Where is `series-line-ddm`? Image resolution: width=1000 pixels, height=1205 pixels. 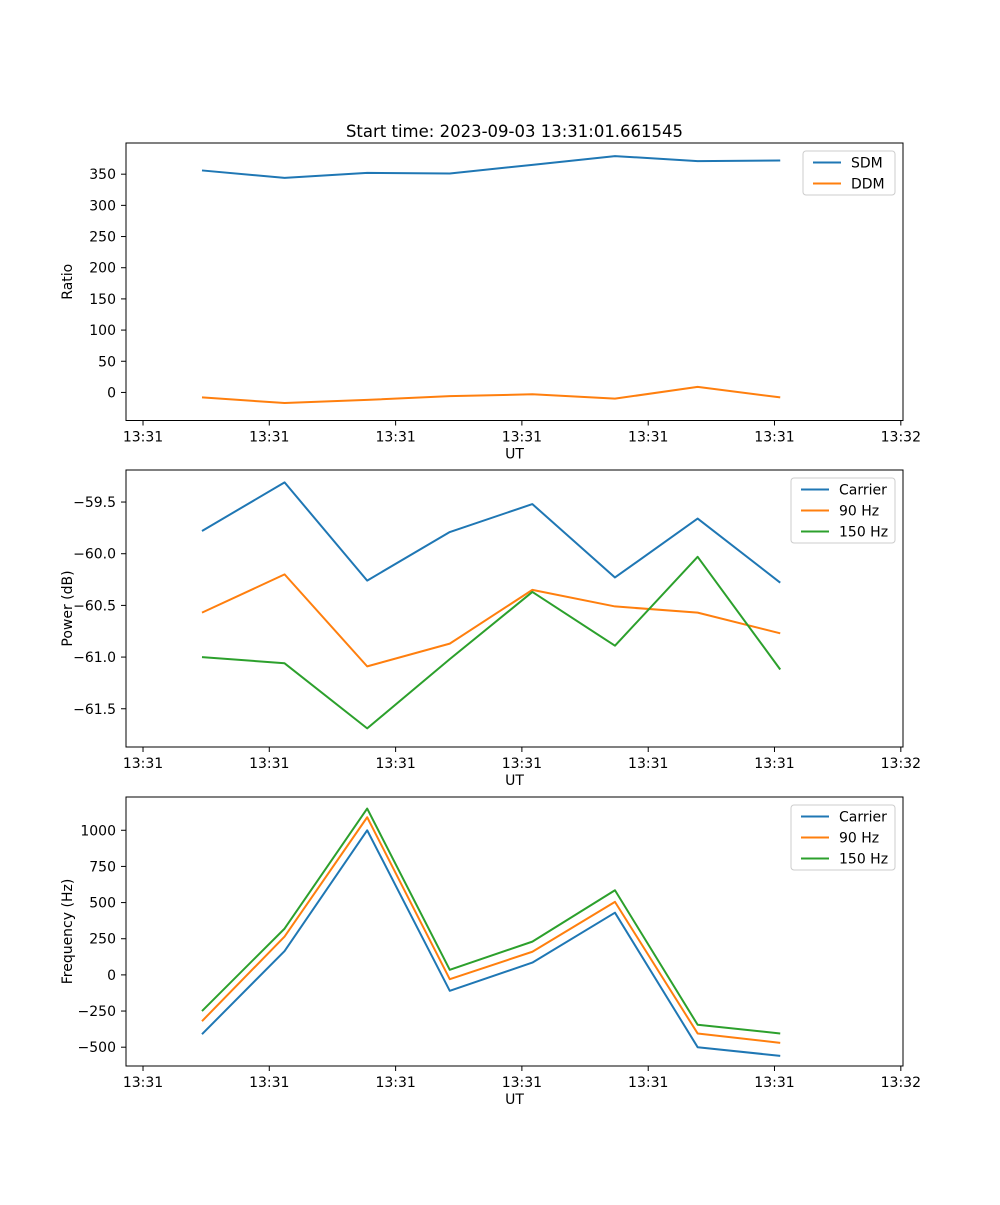
series-line-ddm is located at coordinates (491, 395).